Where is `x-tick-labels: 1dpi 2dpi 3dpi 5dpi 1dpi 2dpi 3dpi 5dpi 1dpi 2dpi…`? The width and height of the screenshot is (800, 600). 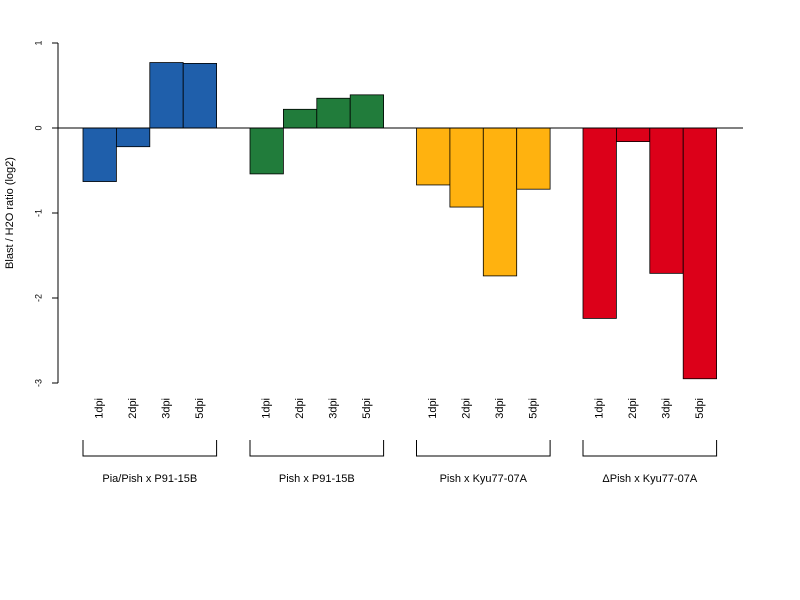
x-tick-labels: 1dpi 2dpi 3dpi 5dpi 1dpi 2dpi 3dpi 5dpi 1dpi 2dpi… is located at coordinates (400, 408).